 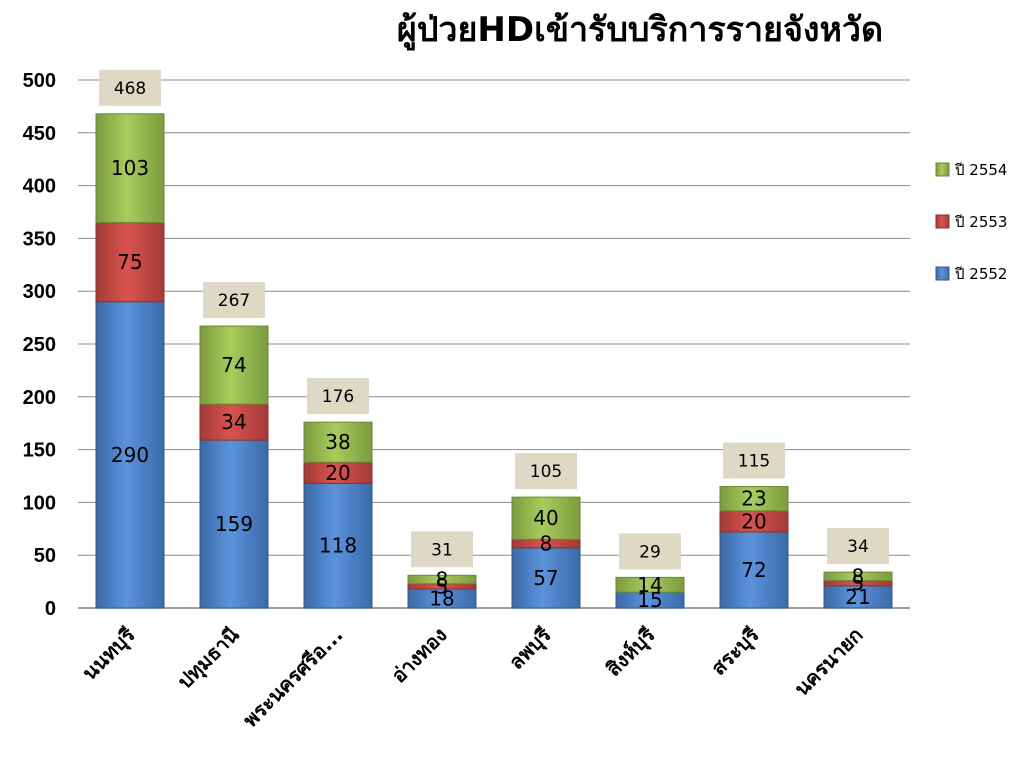 I want to click on y-tick-label: 0, so click(x=50, y=609).